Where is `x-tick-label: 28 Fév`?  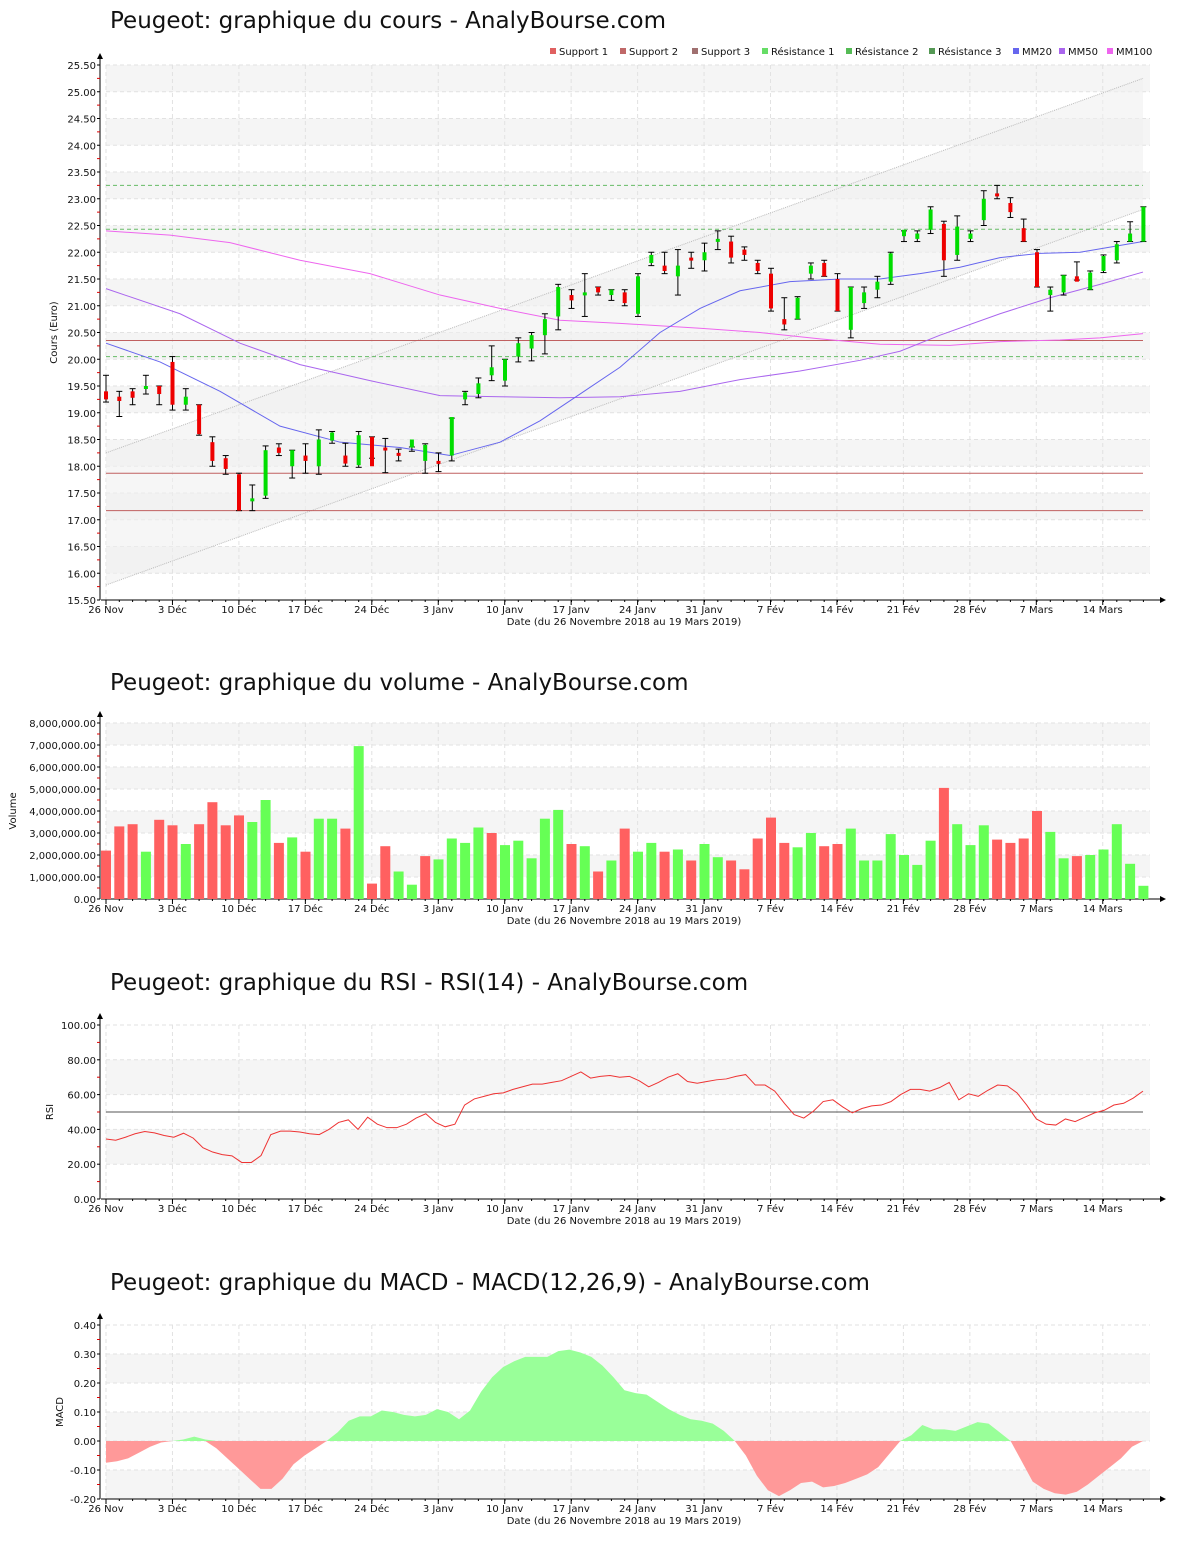 x-tick-label: 28 Fév is located at coordinates (969, 909).